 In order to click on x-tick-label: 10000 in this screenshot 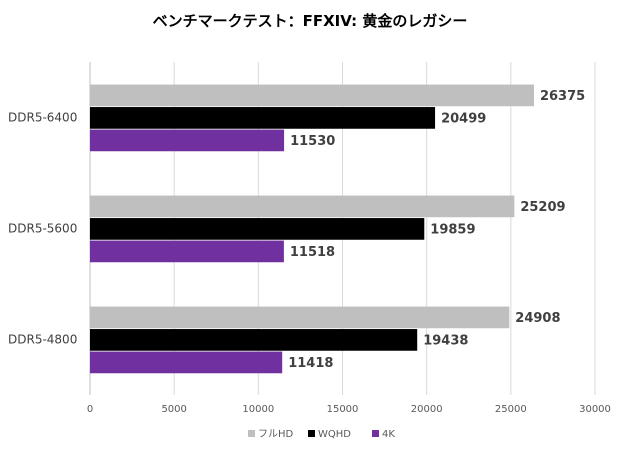, I will do `click(258, 409)`.